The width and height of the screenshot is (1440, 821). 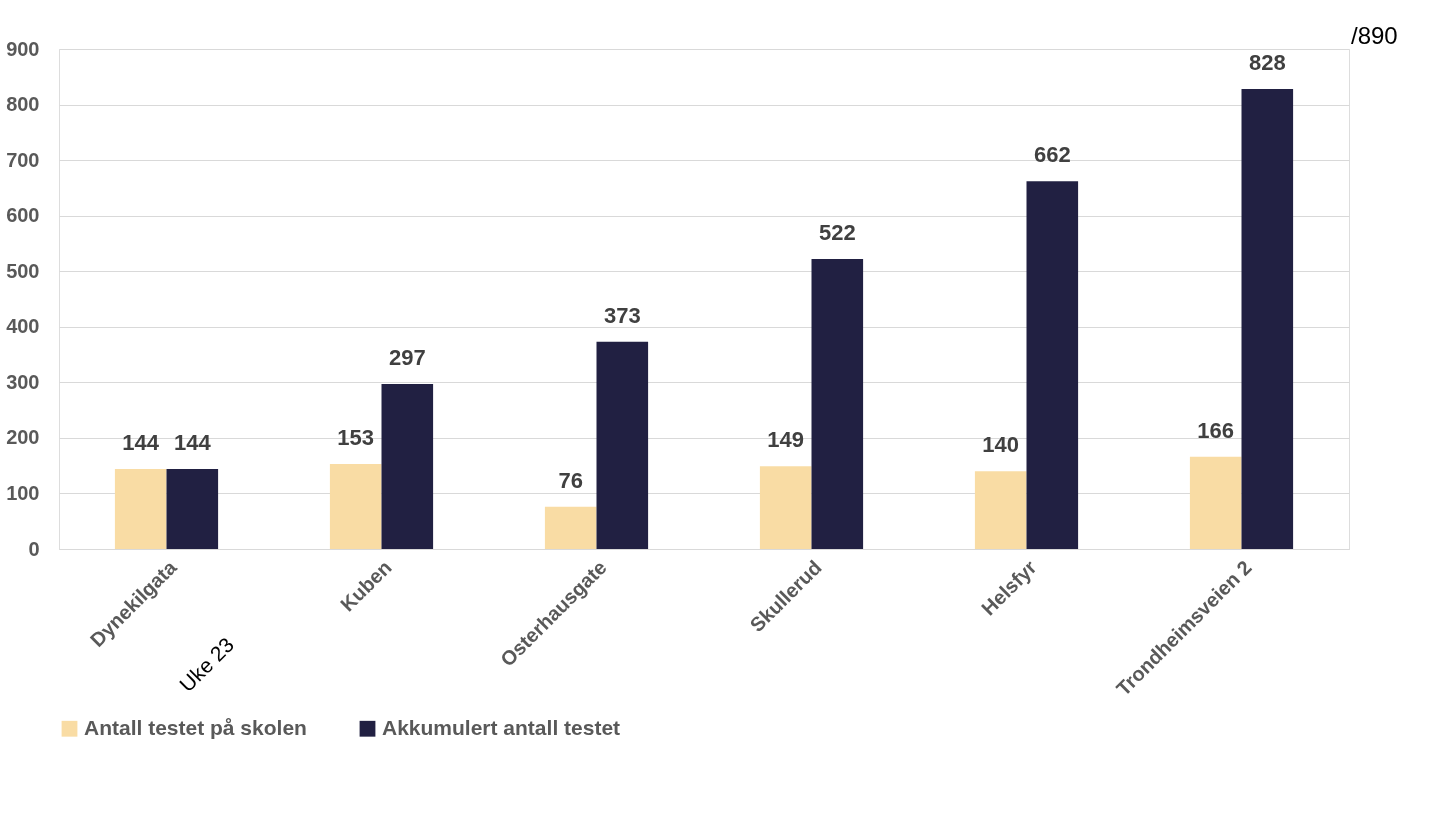 I want to click on data-label: 297, so click(x=407, y=357).